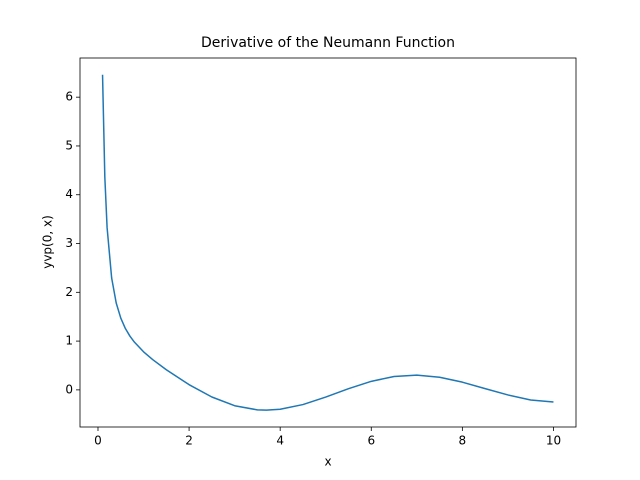  What do you see at coordinates (371, 441) in the screenshot?
I see `x-tick-label: 6` at bounding box center [371, 441].